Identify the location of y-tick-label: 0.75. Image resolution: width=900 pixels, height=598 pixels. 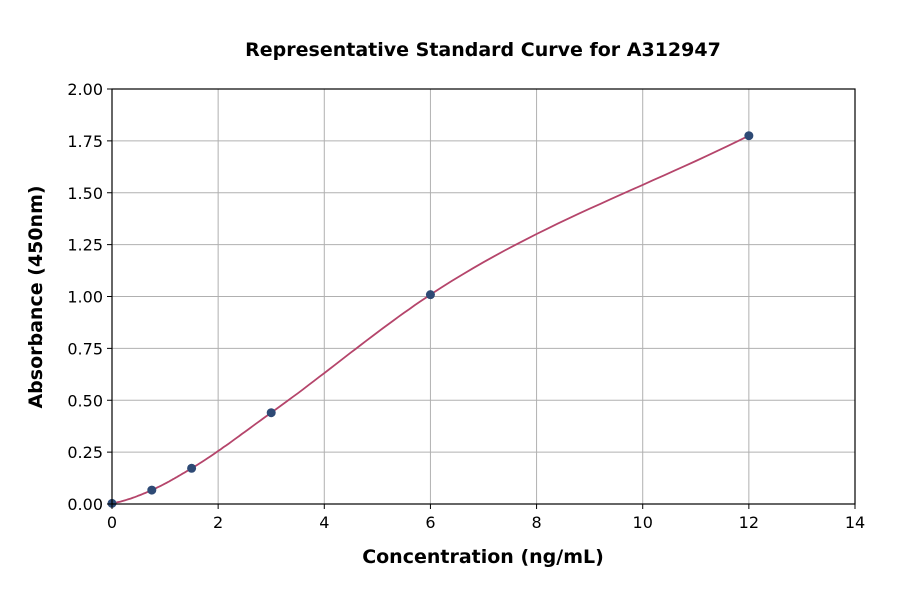
(85, 348).